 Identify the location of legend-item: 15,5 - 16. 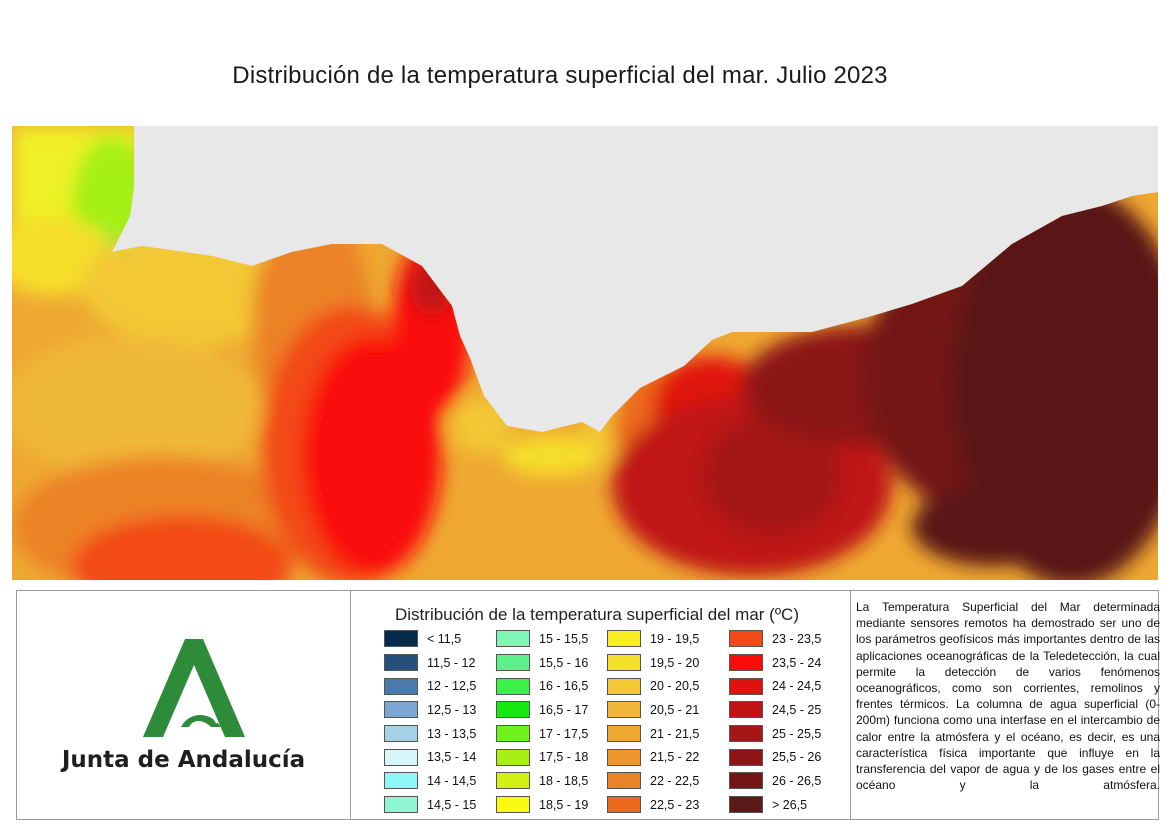
(542, 663).